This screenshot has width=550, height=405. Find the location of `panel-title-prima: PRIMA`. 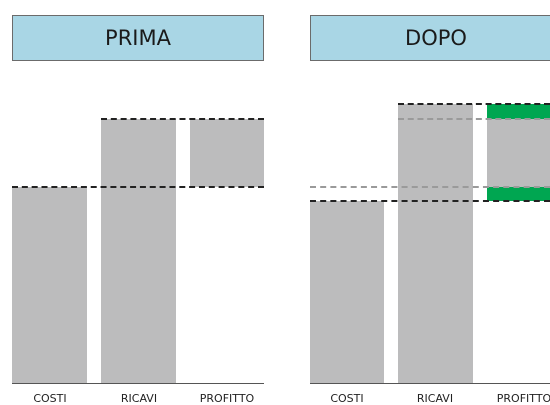

panel-title-prima: PRIMA is located at coordinates (138, 38).